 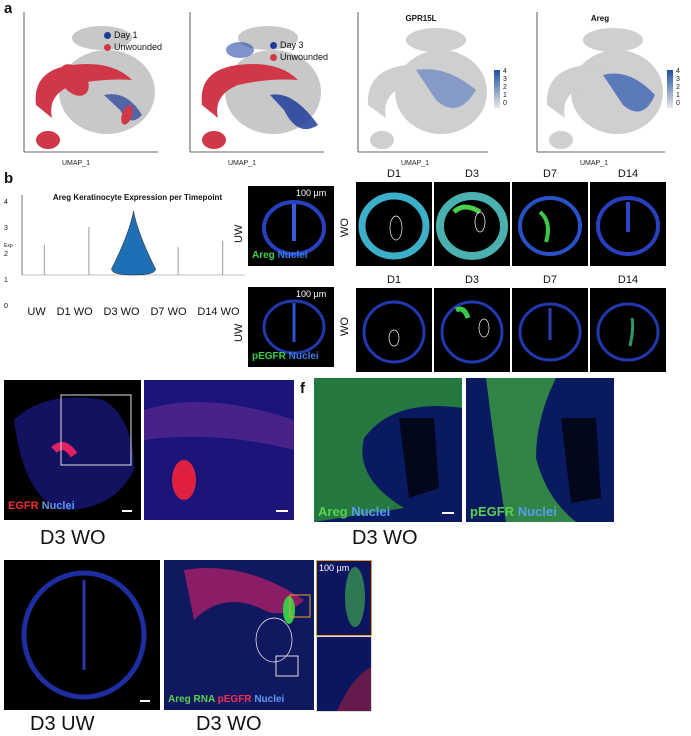 I want to click on image-e-zoom, so click(x=219, y=450).